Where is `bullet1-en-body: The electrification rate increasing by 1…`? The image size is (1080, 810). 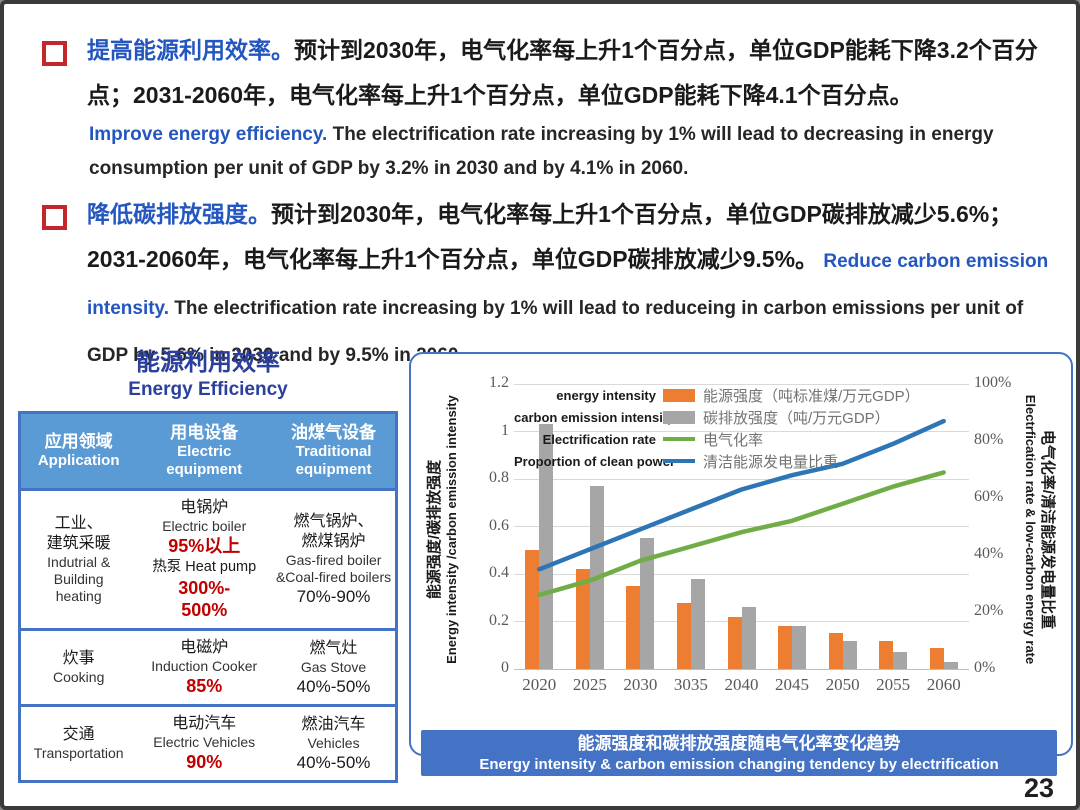 bullet1-en-body: The electrification rate increasing by 1… is located at coordinates (541, 151).